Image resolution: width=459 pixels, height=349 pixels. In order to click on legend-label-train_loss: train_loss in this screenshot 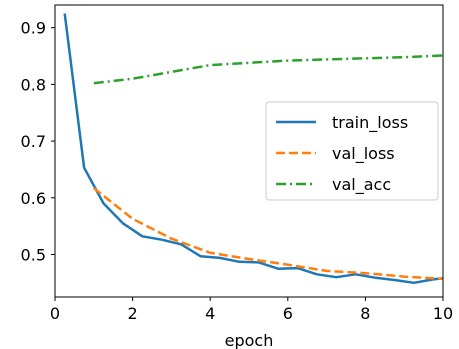, I will do `click(370, 123)`.